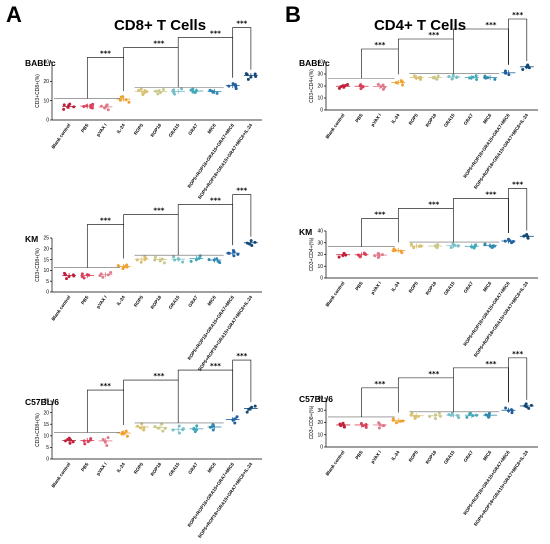 The image size is (550, 544). What do you see at coordinates (46, 402) in the screenshot?
I see `y-tick-label: 25` at bounding box center [46, 402].